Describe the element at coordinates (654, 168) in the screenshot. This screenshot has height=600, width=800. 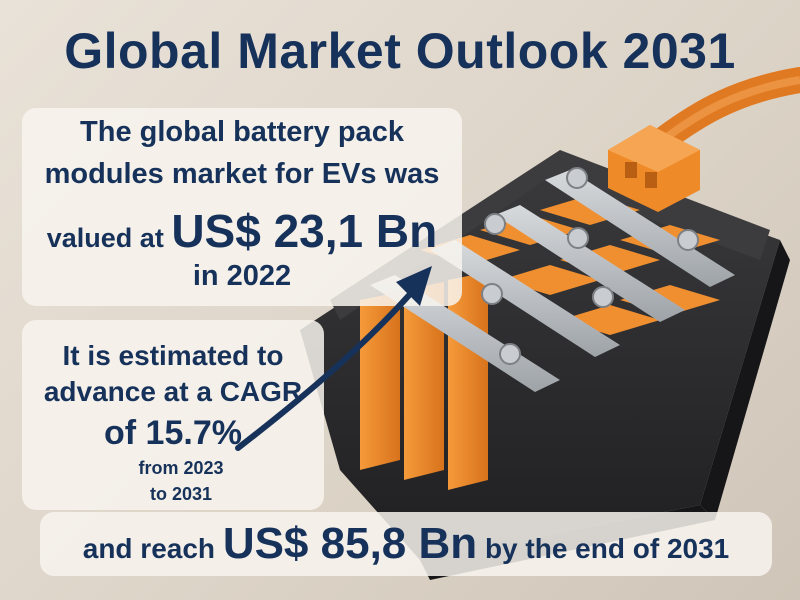
I see `orange-connector` at that location.